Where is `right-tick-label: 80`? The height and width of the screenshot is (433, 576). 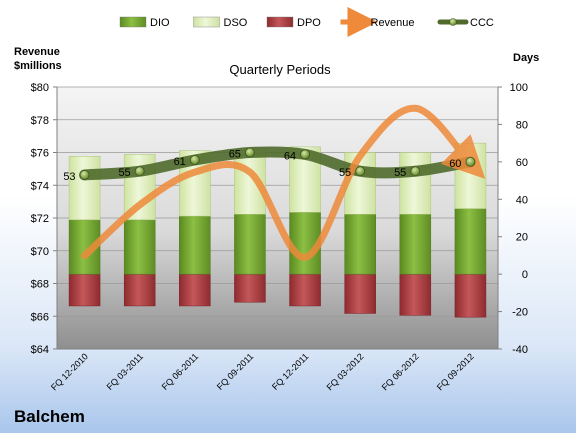 right-tick-label: 80 is located at coordinates (522, 125).